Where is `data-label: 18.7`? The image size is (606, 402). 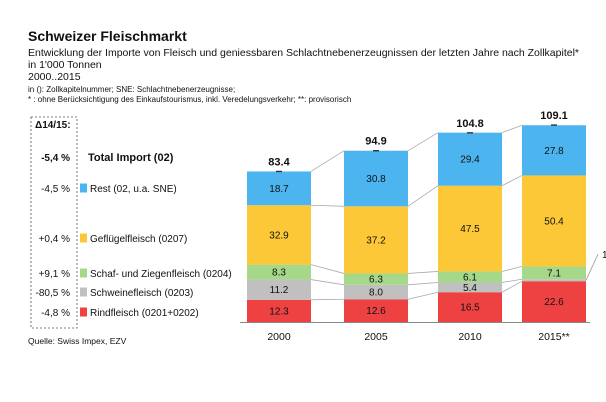 data-label: 18.7 is located at coordinates (279, 189).